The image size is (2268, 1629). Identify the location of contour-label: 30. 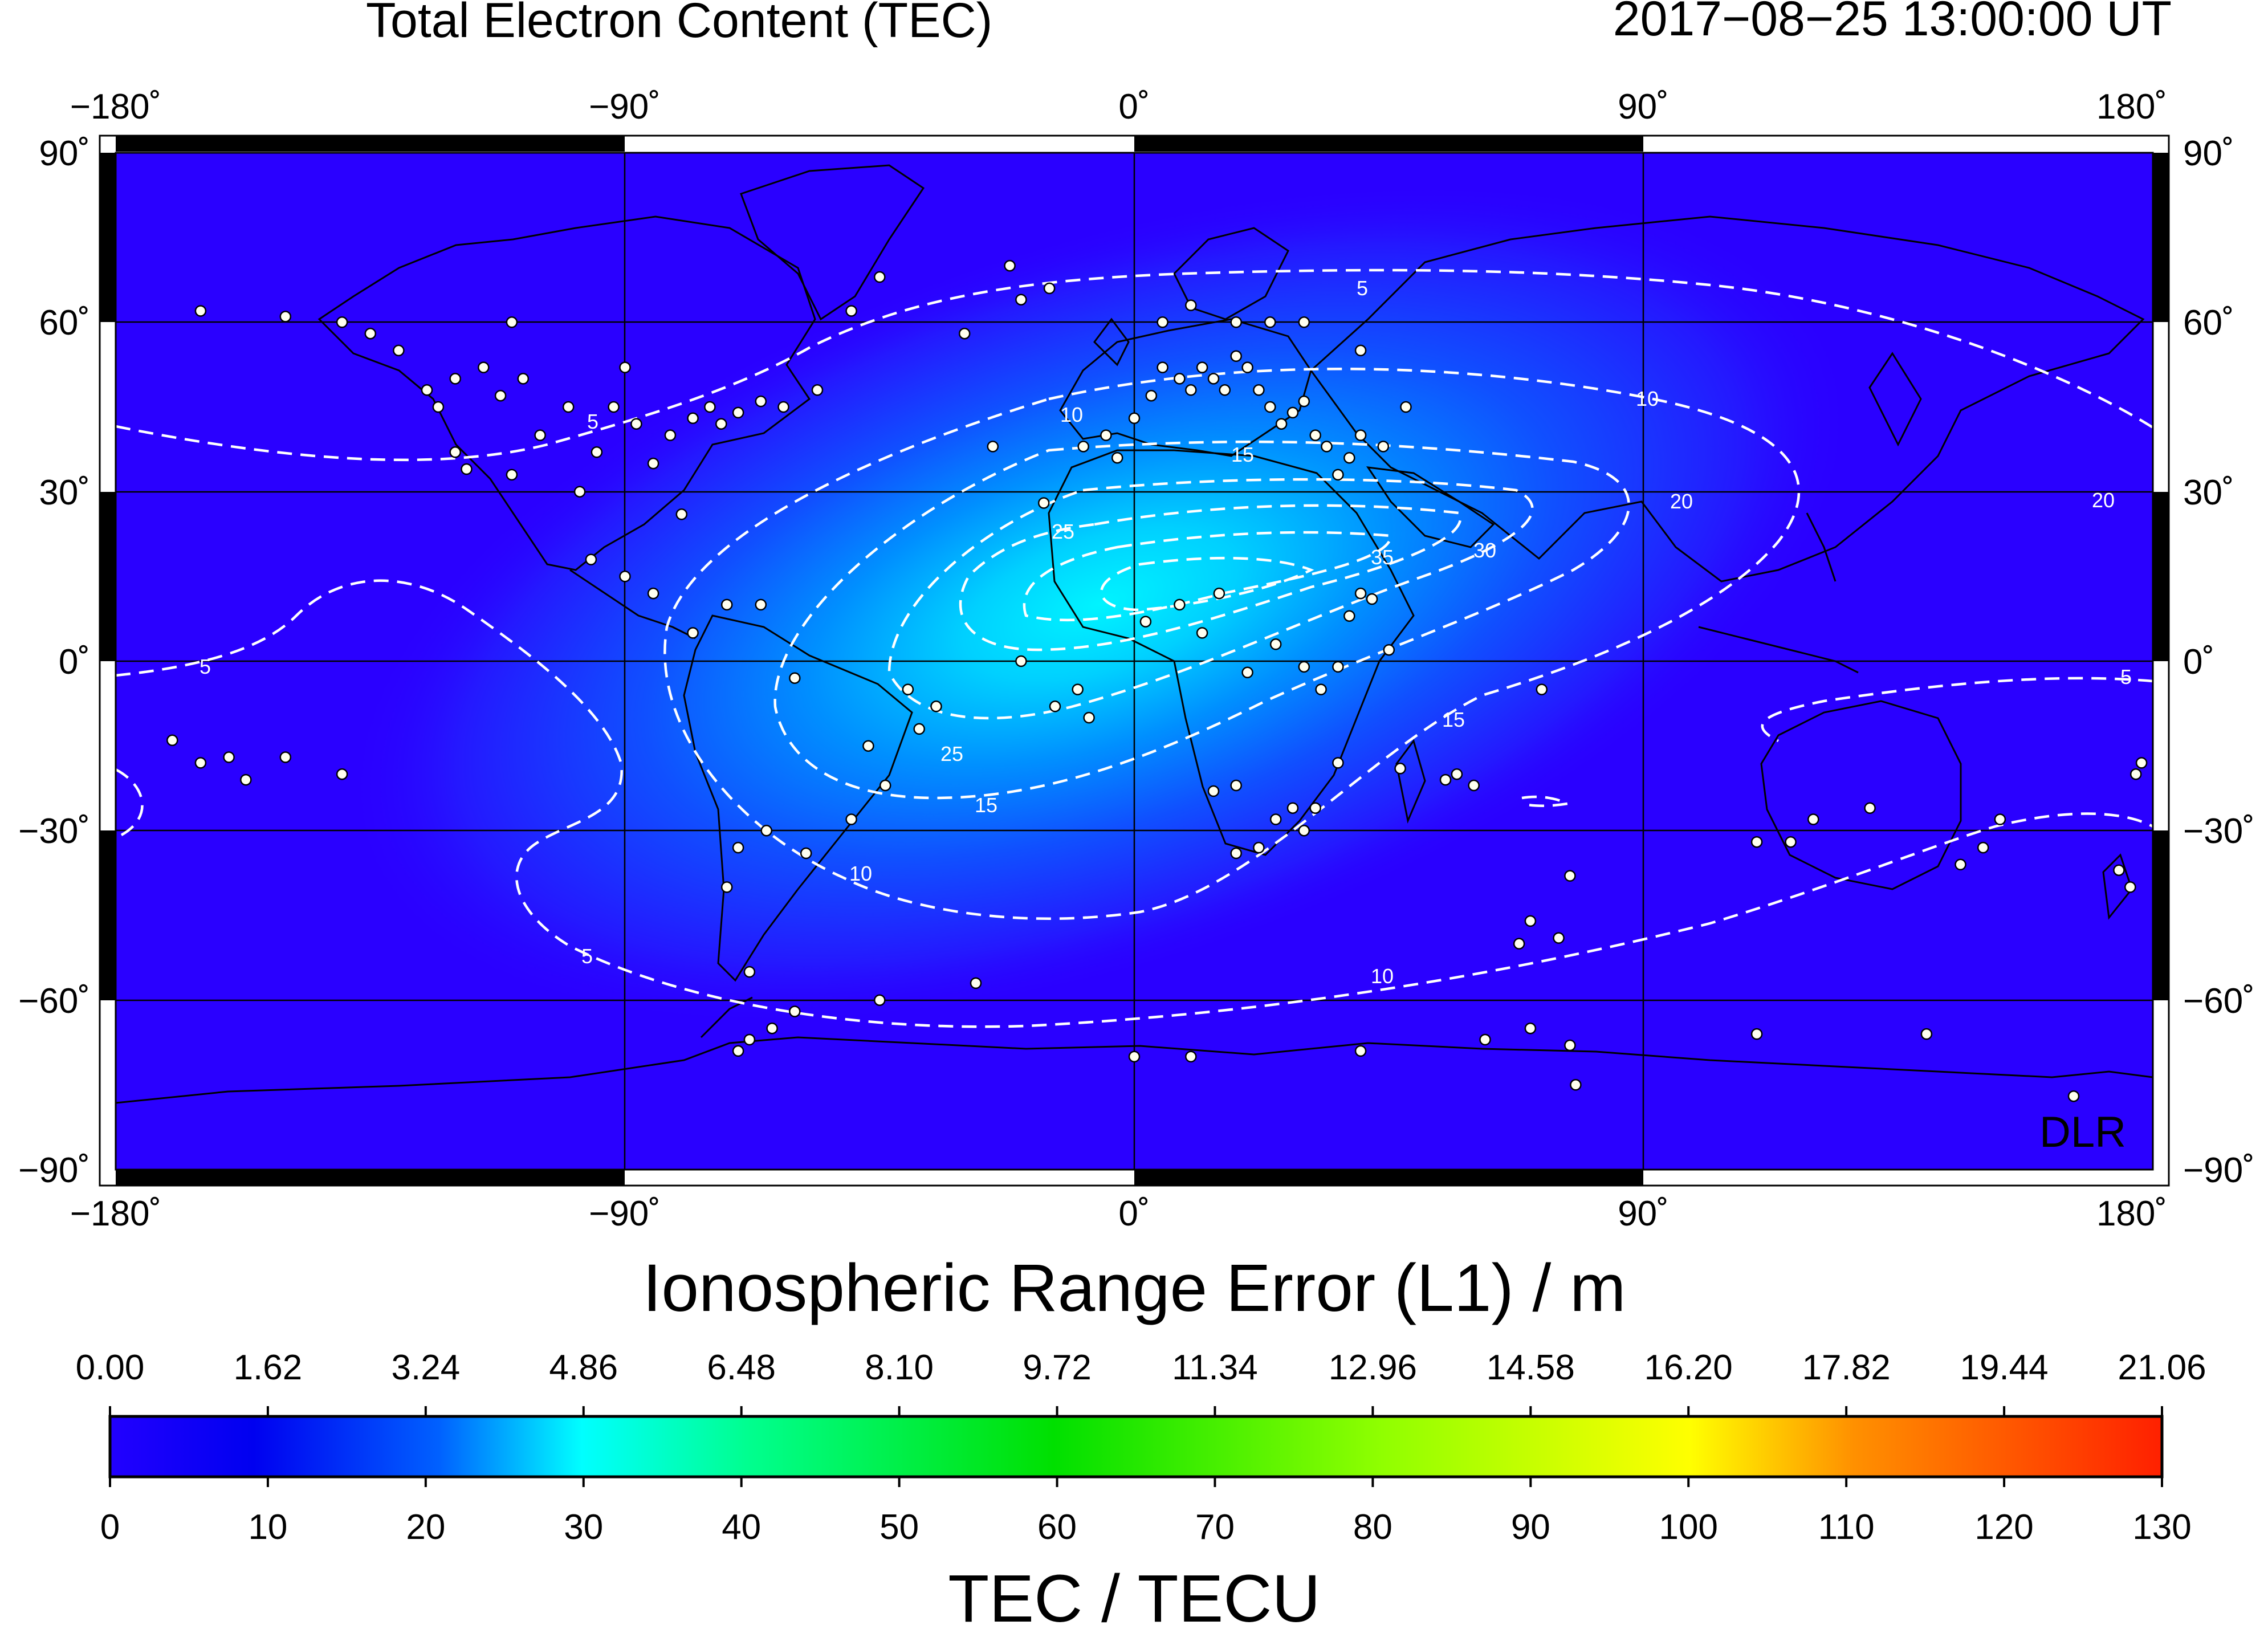
(1484, 550).